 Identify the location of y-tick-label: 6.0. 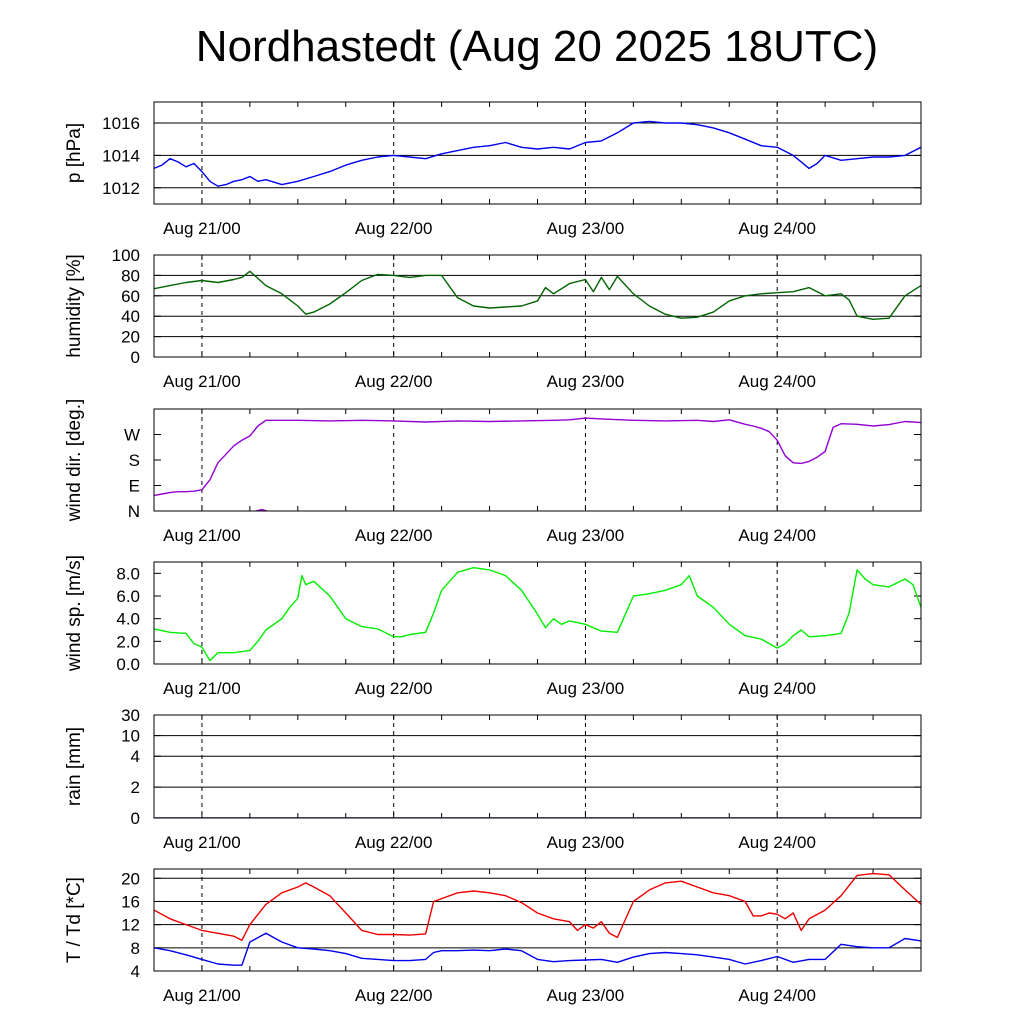
(128, 596).